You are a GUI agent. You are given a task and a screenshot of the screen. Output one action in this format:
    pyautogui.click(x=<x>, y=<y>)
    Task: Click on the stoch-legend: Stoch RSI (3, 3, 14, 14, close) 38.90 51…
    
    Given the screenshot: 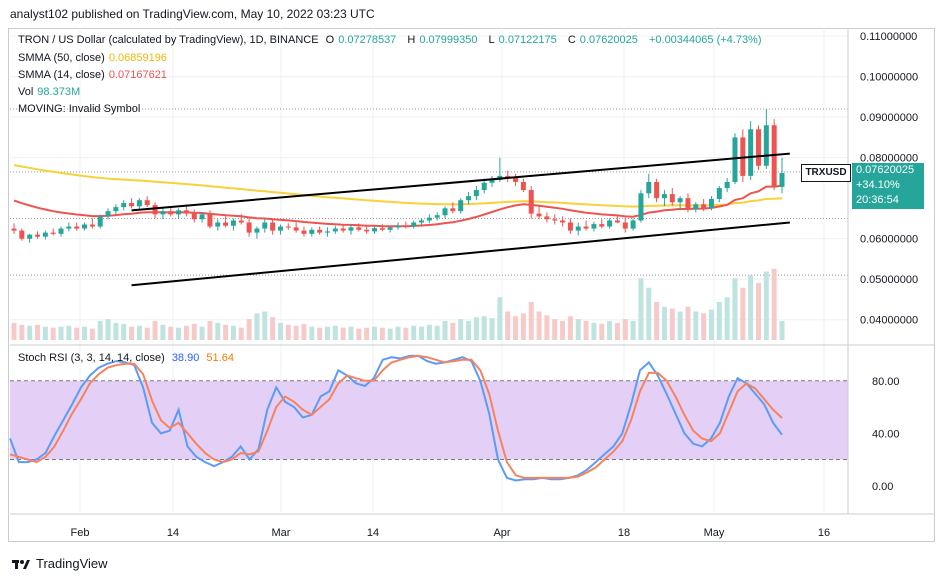 What is the action you would take?
    pyautogui.click(x=126, y=358)
    